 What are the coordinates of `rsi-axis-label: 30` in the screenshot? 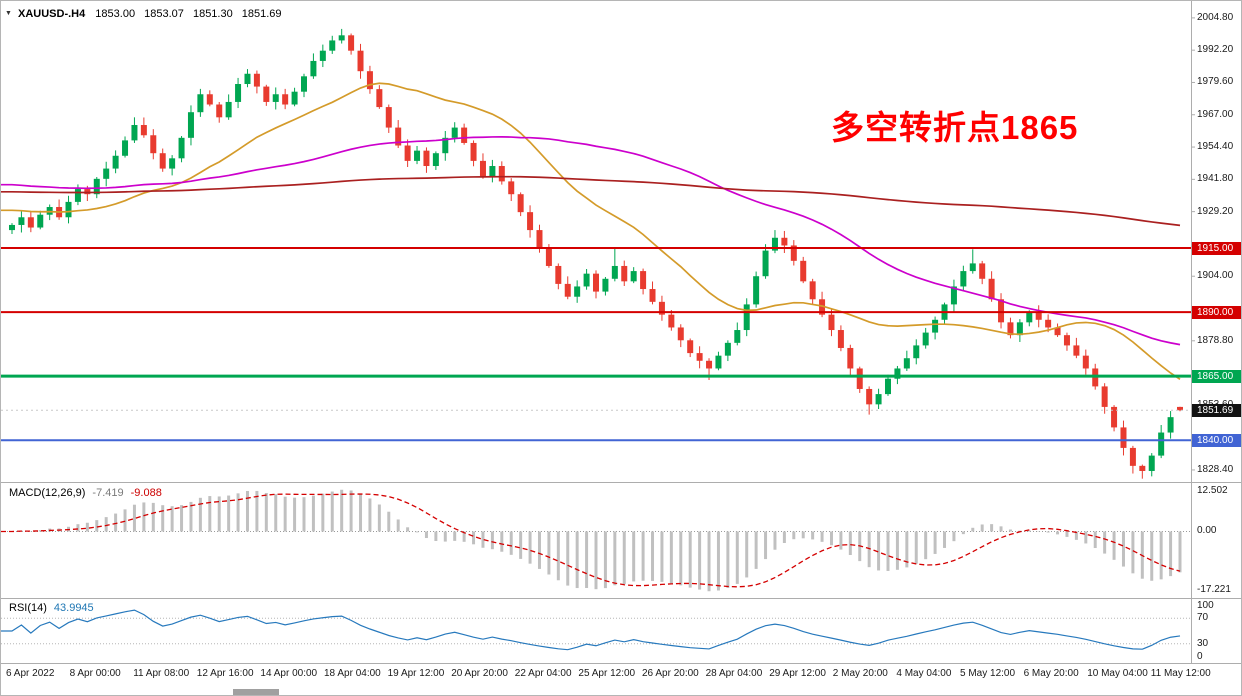 It's located at (1203, 643).